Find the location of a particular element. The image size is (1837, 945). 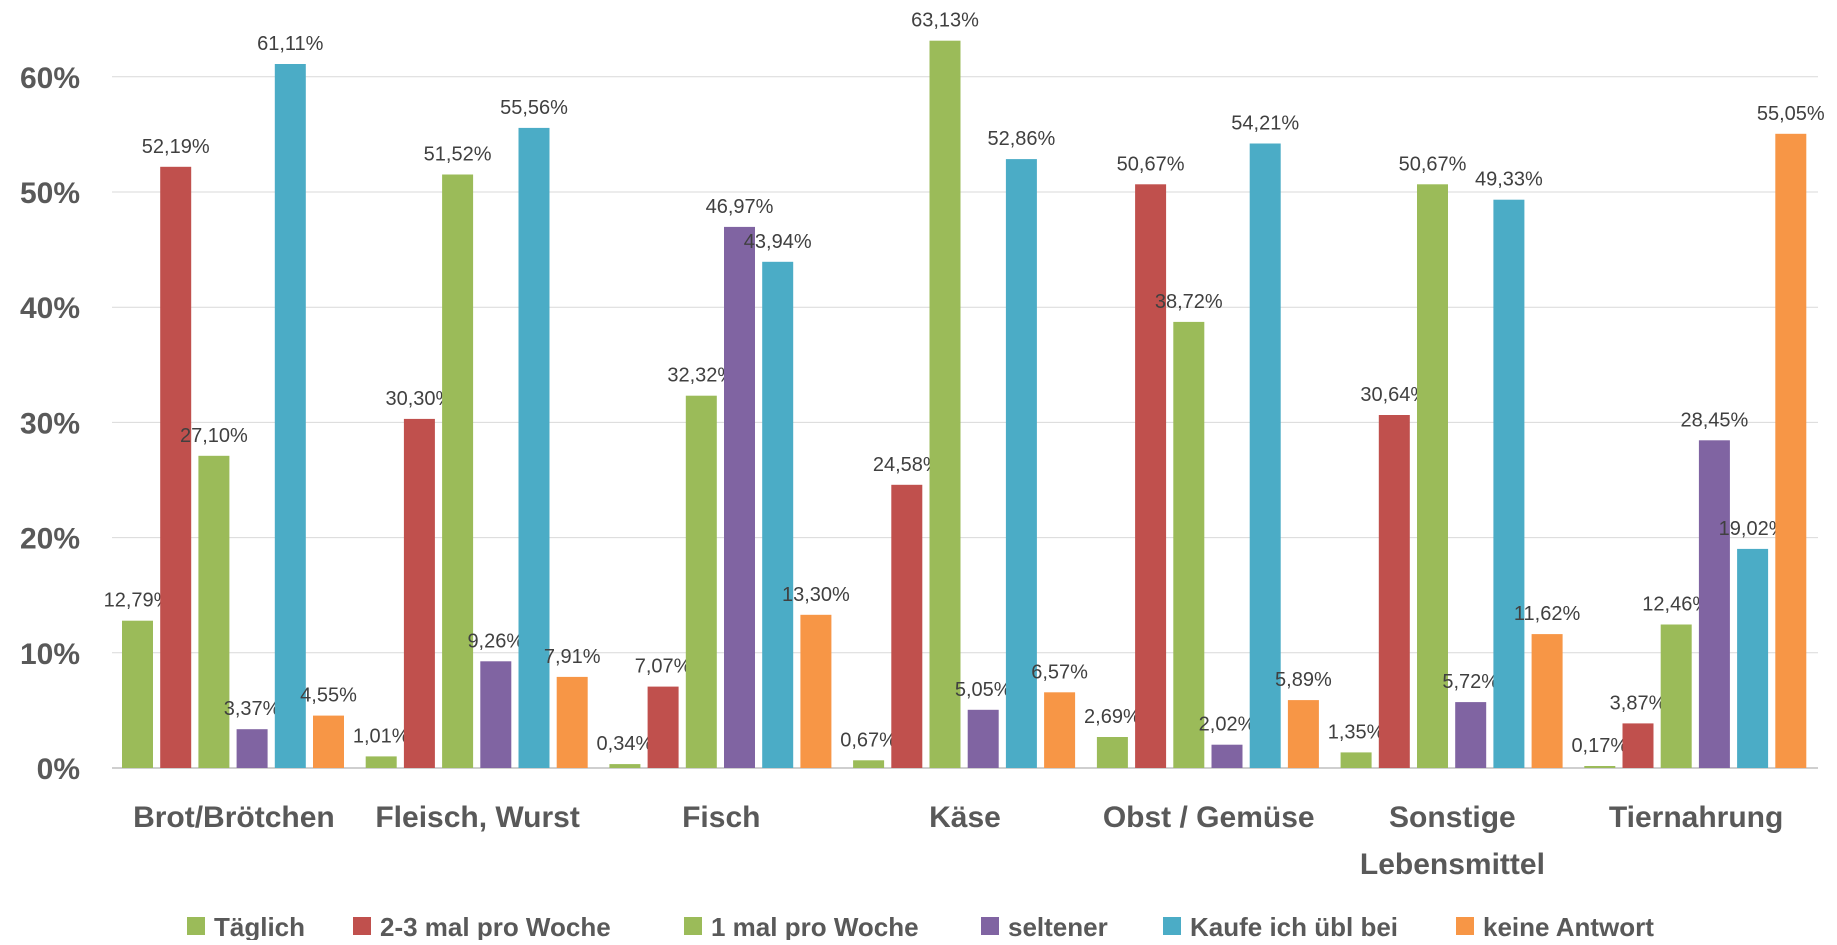

data-label: 0,17% is located at coordinates (1599, 746).